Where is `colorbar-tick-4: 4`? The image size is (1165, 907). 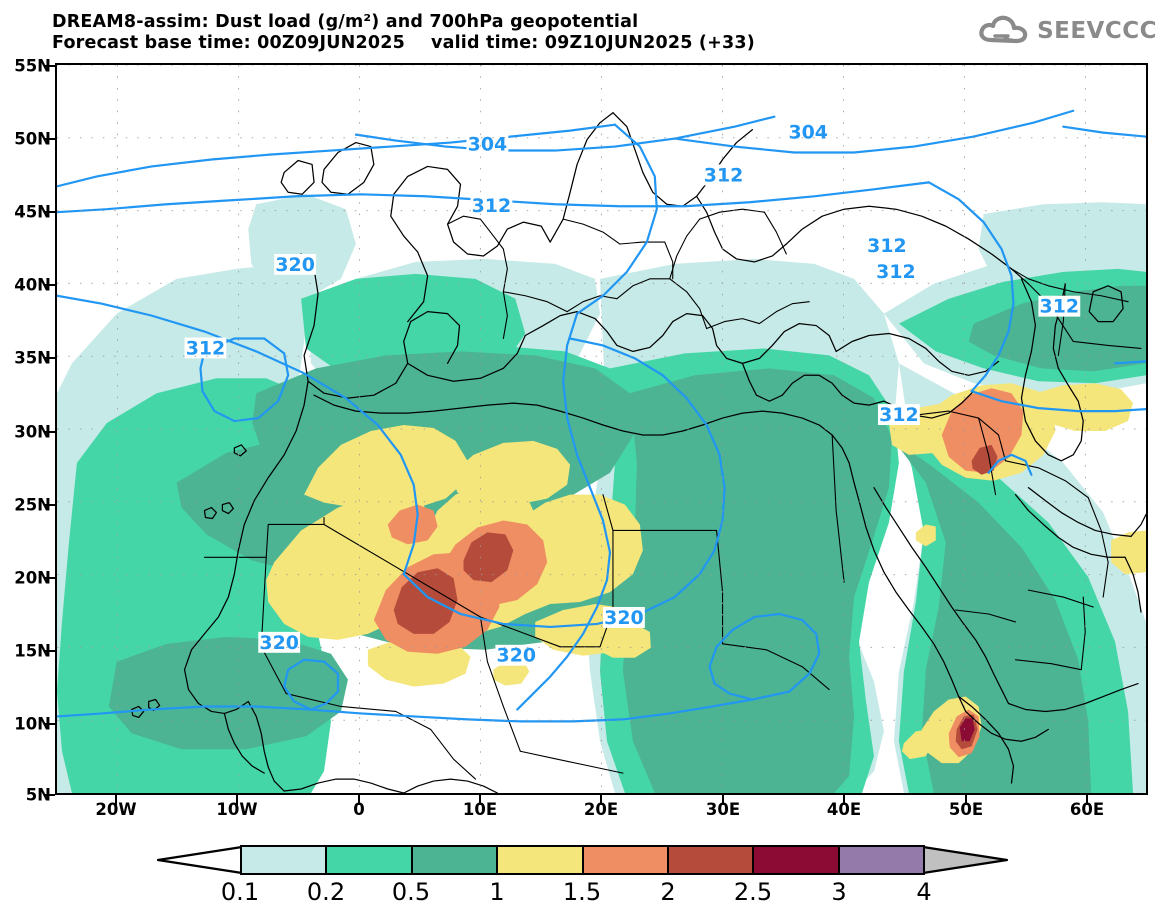
colorbar-tick-4: 4 is located at coordinates (924, 892).